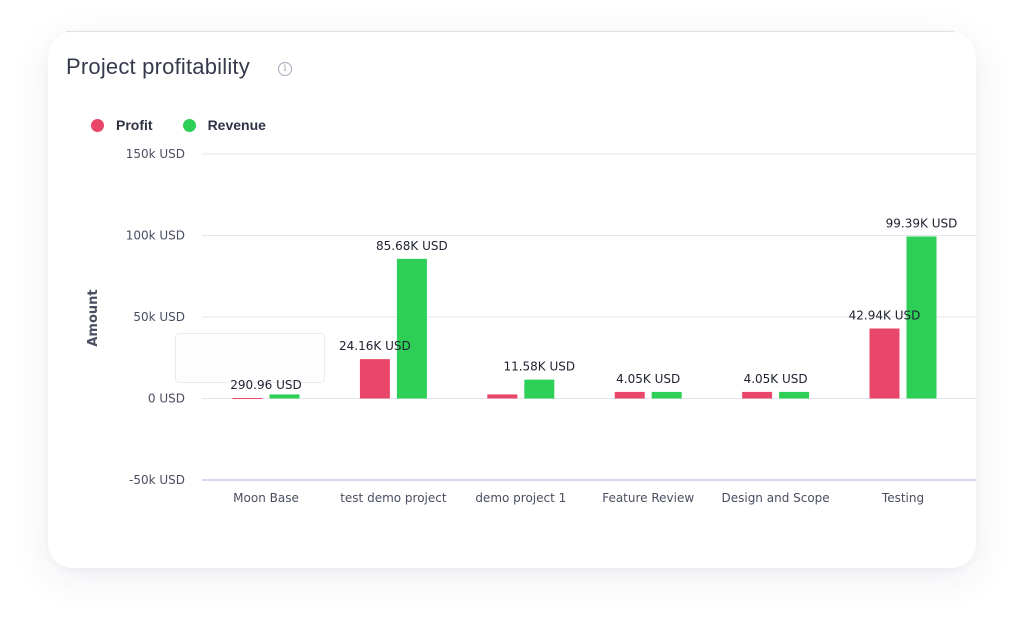 This screenshot has width=1024, height=632. What do you see at coordinates (885, 316) in the screenshot?
I see `data-label: 42.94K USD` at bounding box center [885, 316].